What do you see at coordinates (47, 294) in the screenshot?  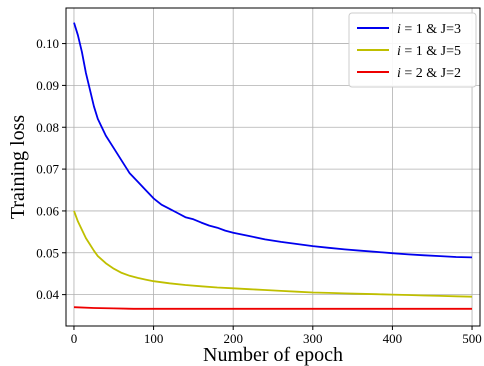 I see `y-tick-label: 0.04` at bounding box center [47, 294].